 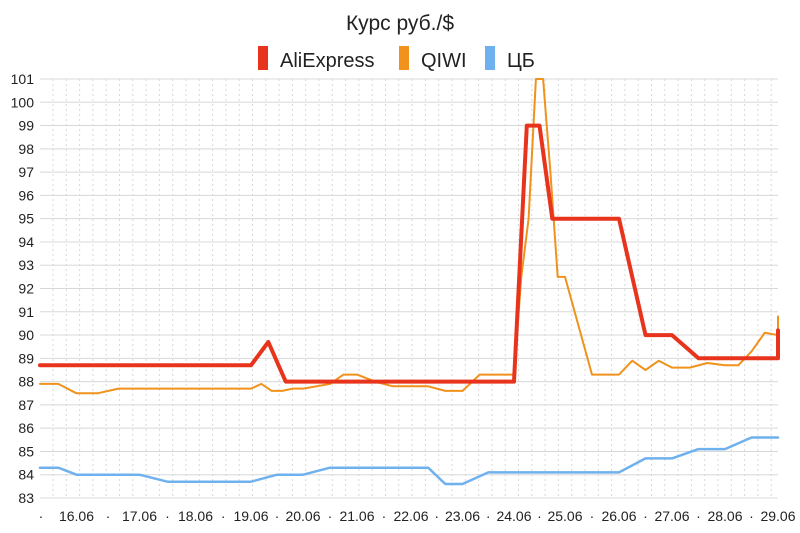 I want to click on x-tick-label: 23.06, so click(x=462, y=516).